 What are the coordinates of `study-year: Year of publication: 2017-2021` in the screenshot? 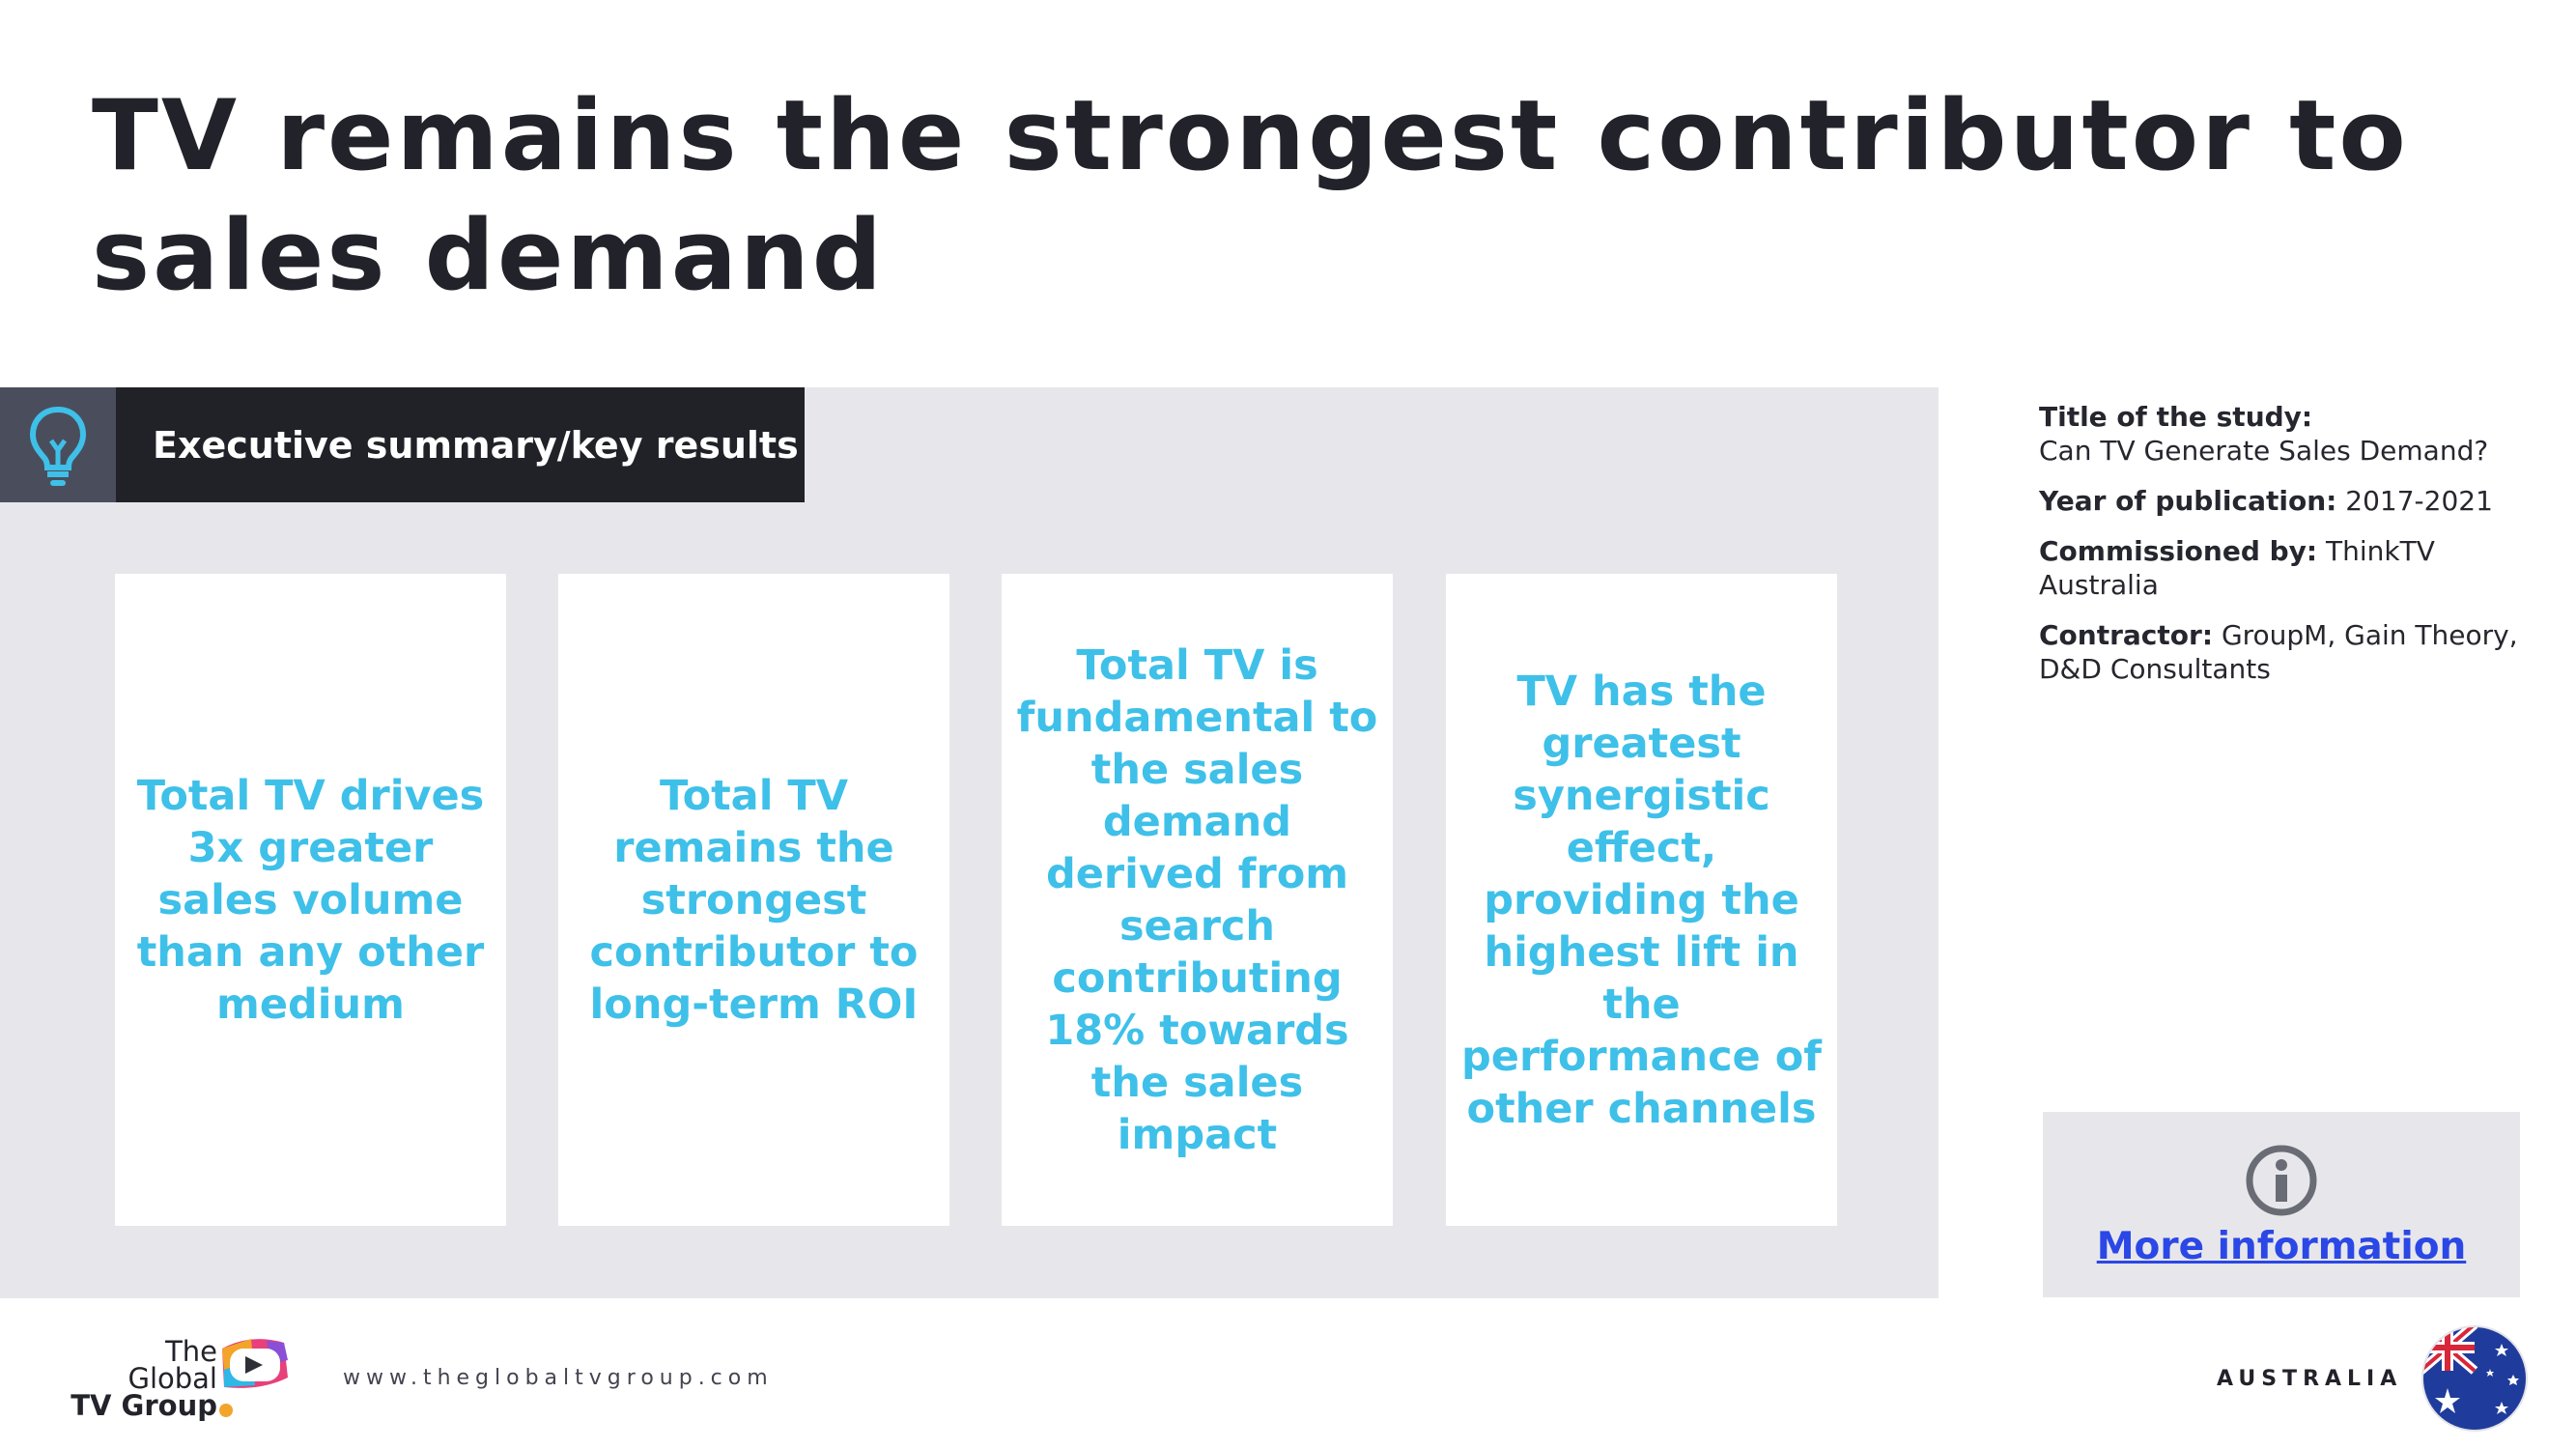 It's located at (2290, 501).